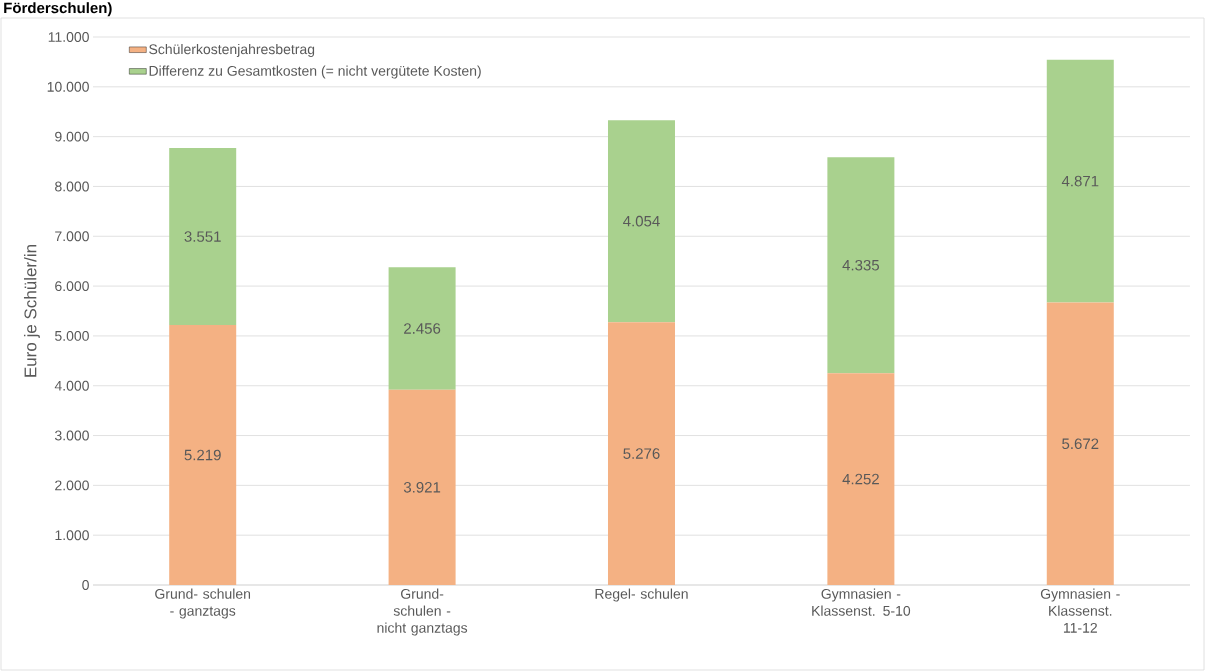  What do you see at coordinates (315, 72) in the screenshot?
I see `legend-label: Differenz zu Gesamtkosten (= nicht vergütete Kosten)` at bounding box center [315, 72].